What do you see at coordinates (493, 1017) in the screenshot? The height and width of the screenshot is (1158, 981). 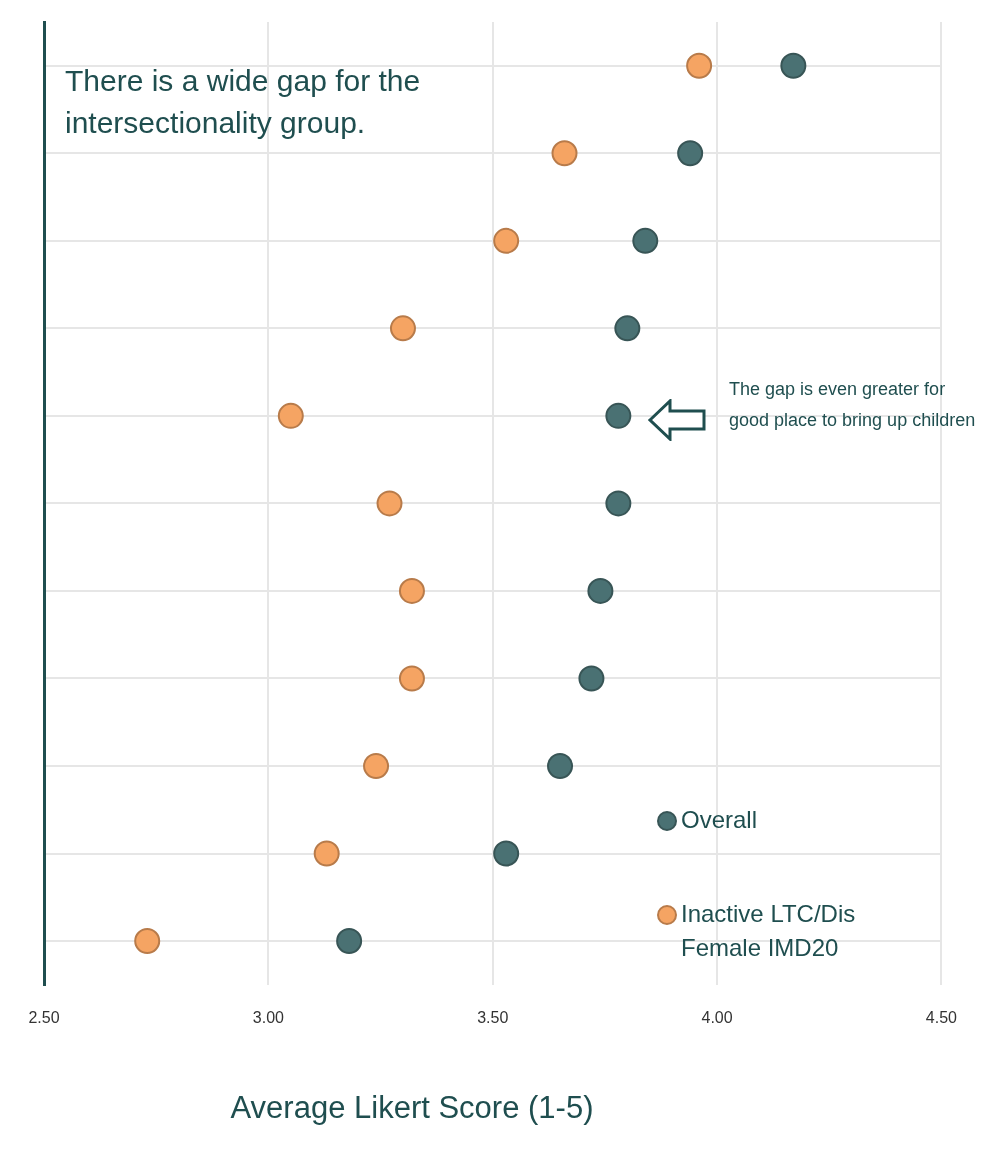 I see `x-tick-label: 3.50` at bounding box center [493, 1017].